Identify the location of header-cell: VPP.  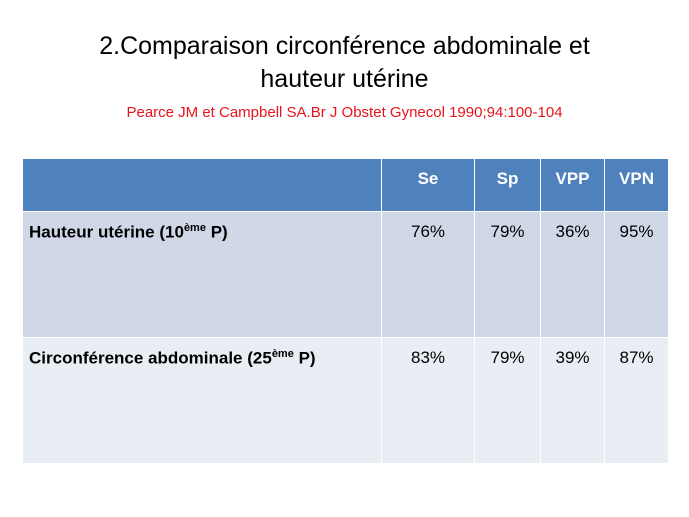
(572, 185).